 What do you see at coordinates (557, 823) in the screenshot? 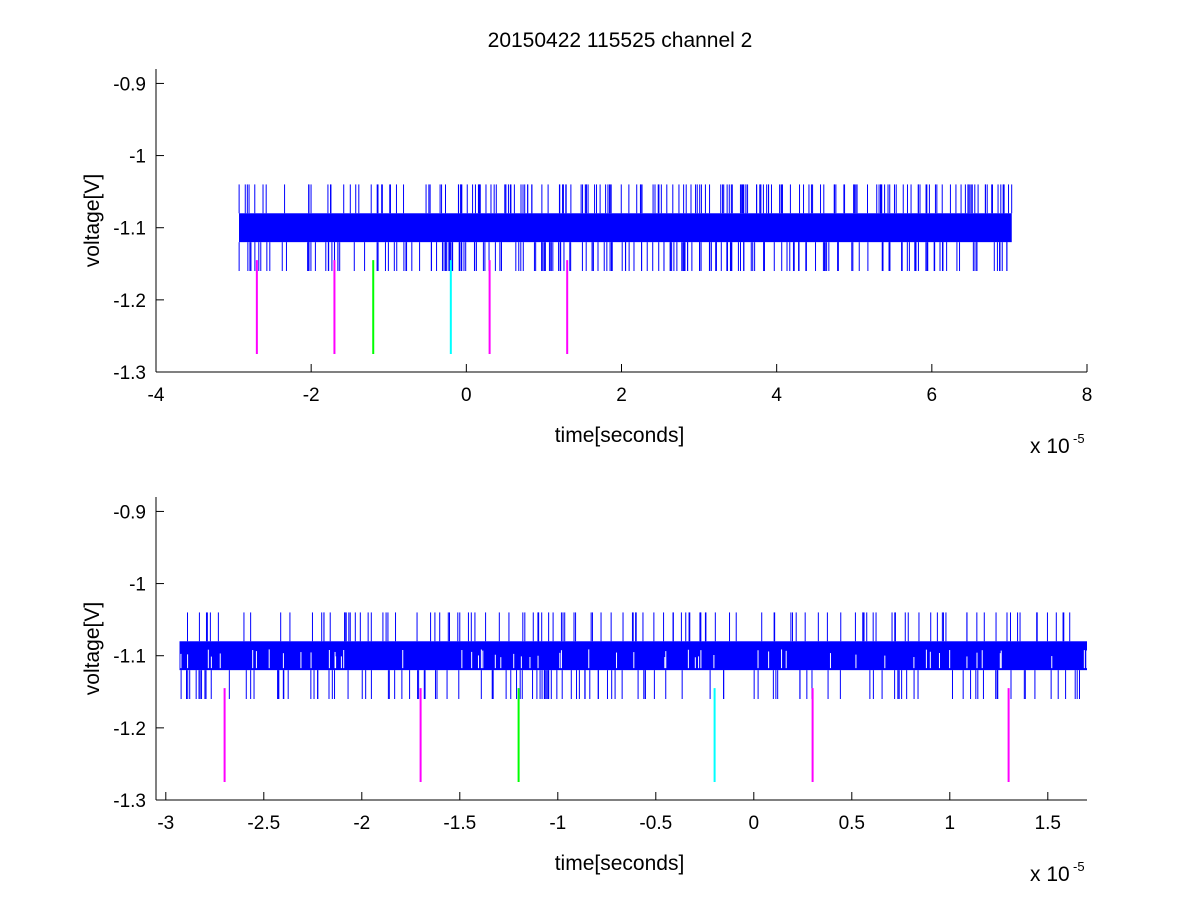
I see `x-tick-label: -1` at bounding box center [557, 823].